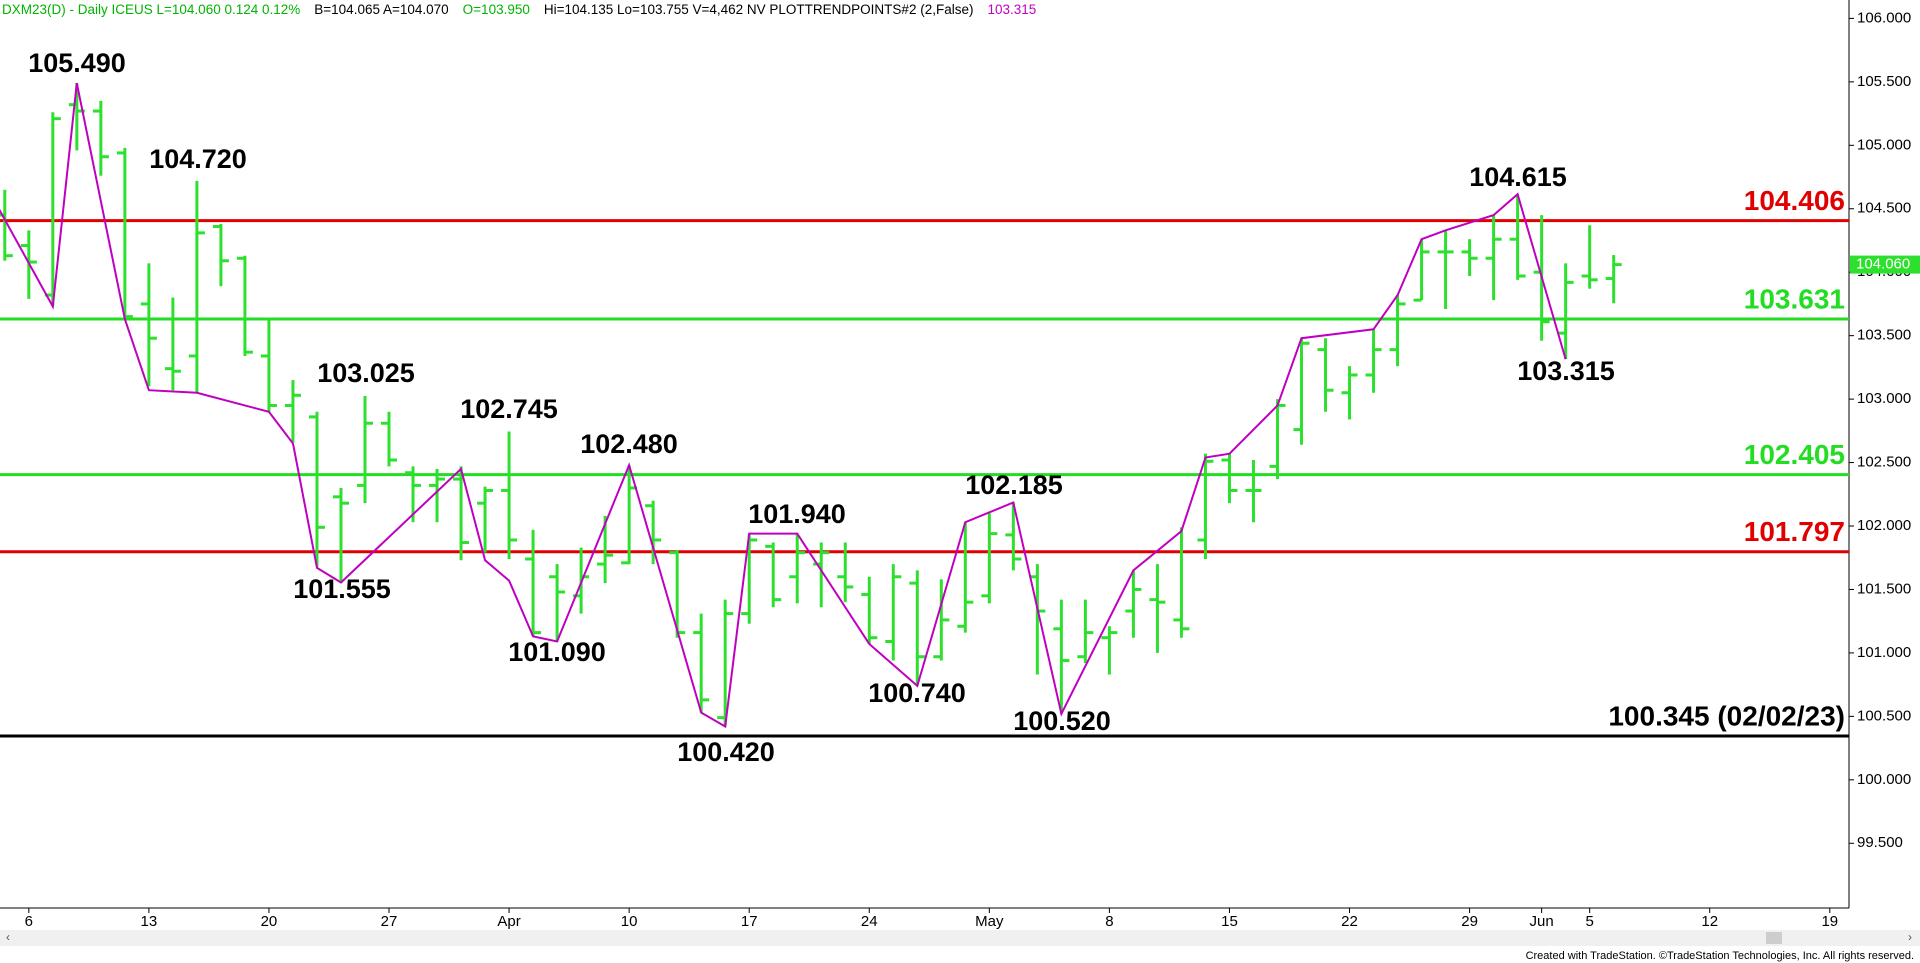  What do you see at coordinates (1884, 17) in the screenshot?
I see `y-tick-label: 106.000` at bounding box center [1884, 17].